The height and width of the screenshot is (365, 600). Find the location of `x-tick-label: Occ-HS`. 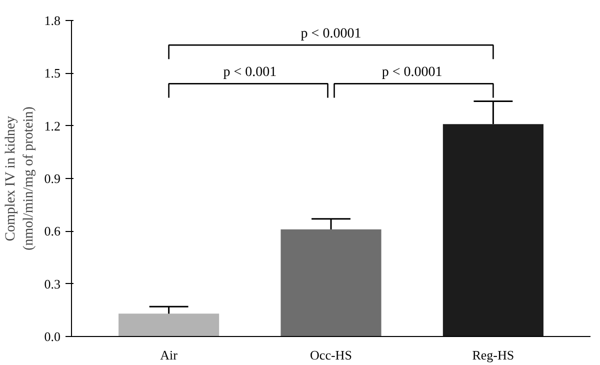

x-tick-label: Occ-HS is located at coordinates (331, 355).